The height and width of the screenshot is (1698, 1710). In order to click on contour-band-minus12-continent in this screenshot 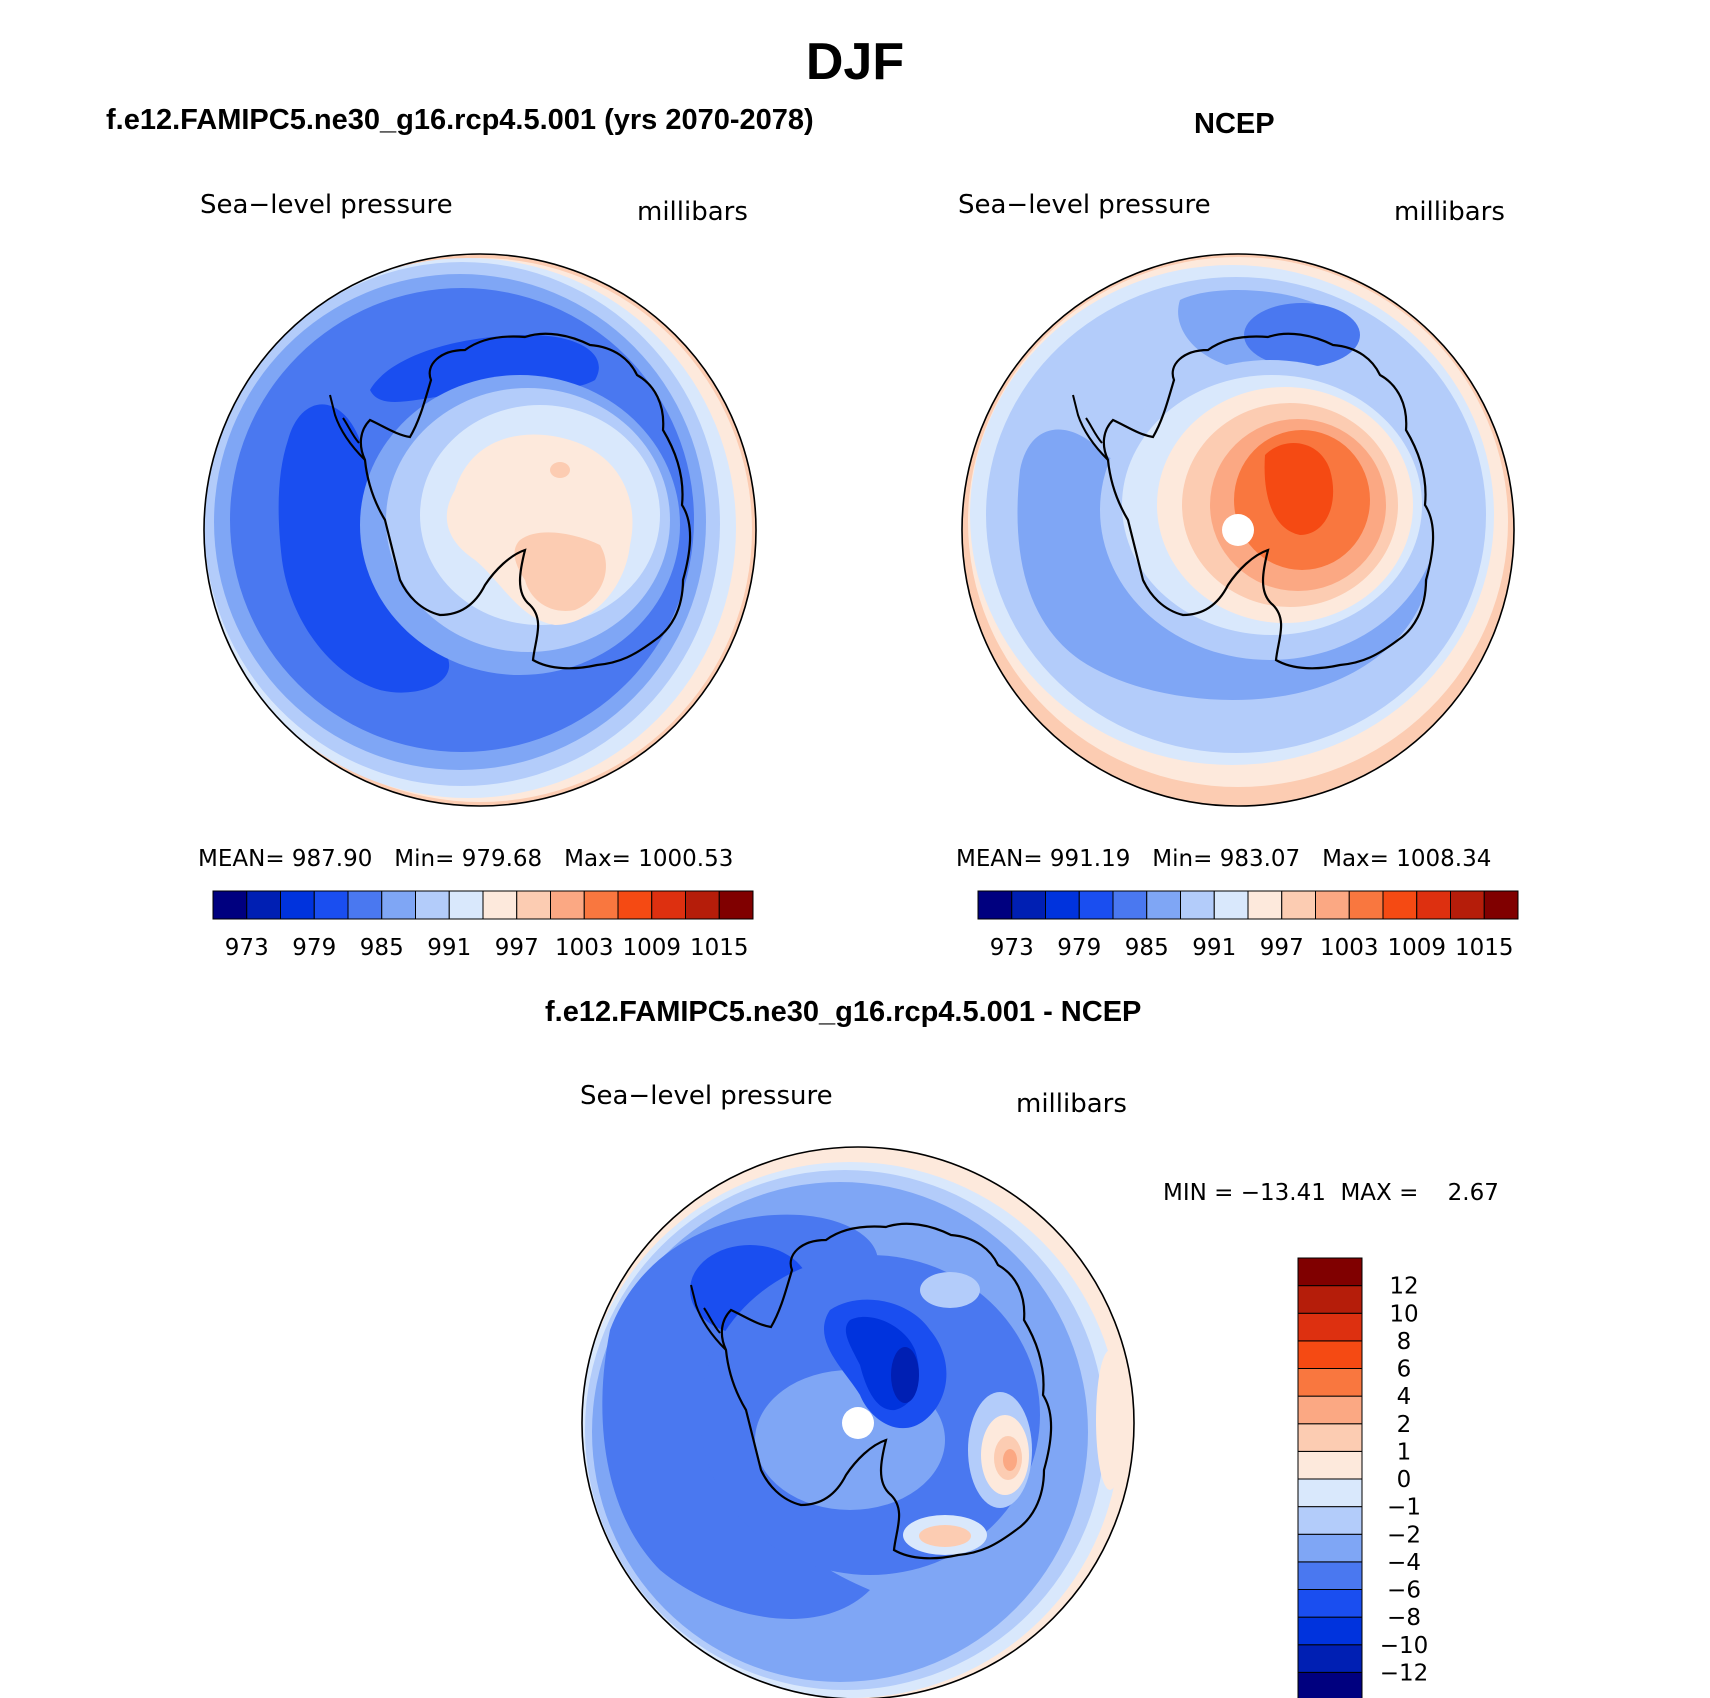, I will do `click(905, 1375)`.